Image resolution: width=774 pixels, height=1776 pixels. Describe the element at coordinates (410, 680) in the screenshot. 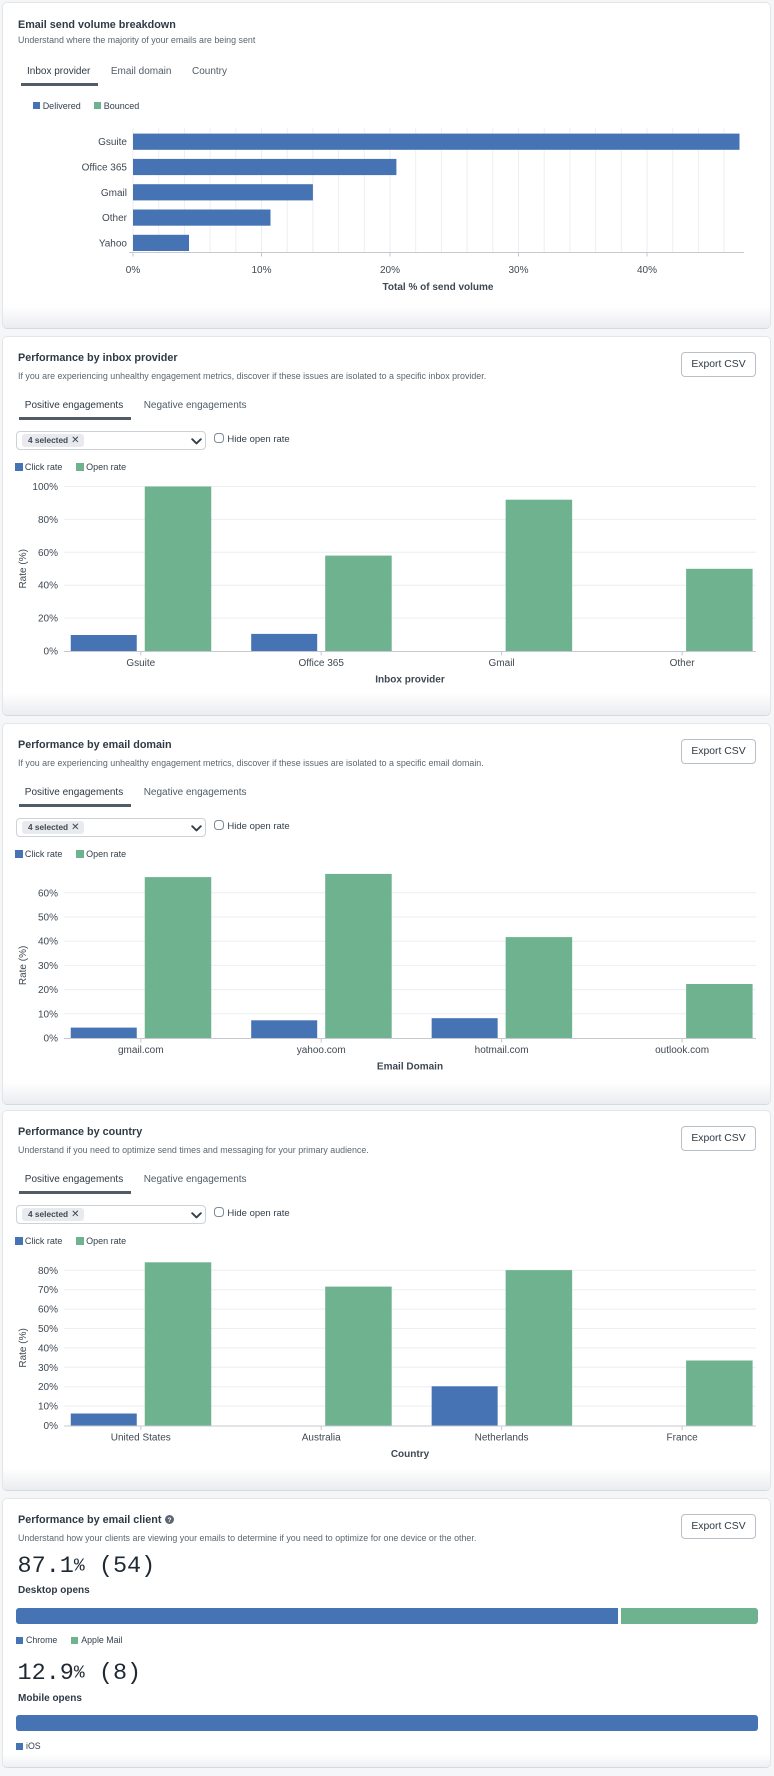

I see `svg-text: Inbox provider` at that location.